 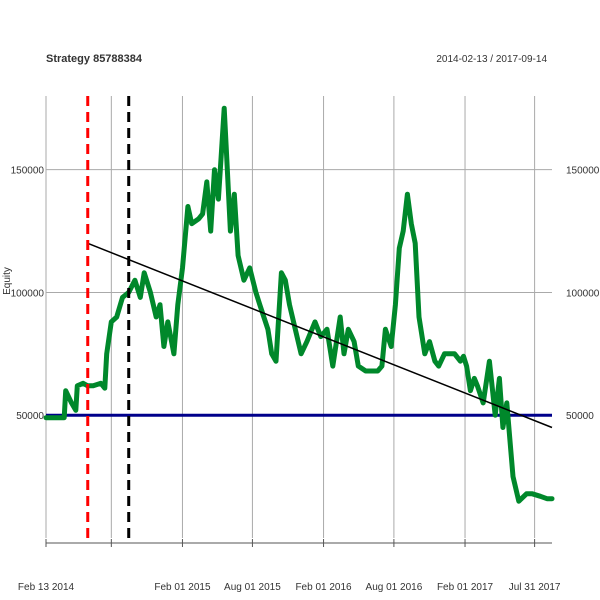 What do you see at coordinates (535, 587) in the screenshot?
I see `x-tick-label: Jul 31 2017` at bounding box center [535, 587].